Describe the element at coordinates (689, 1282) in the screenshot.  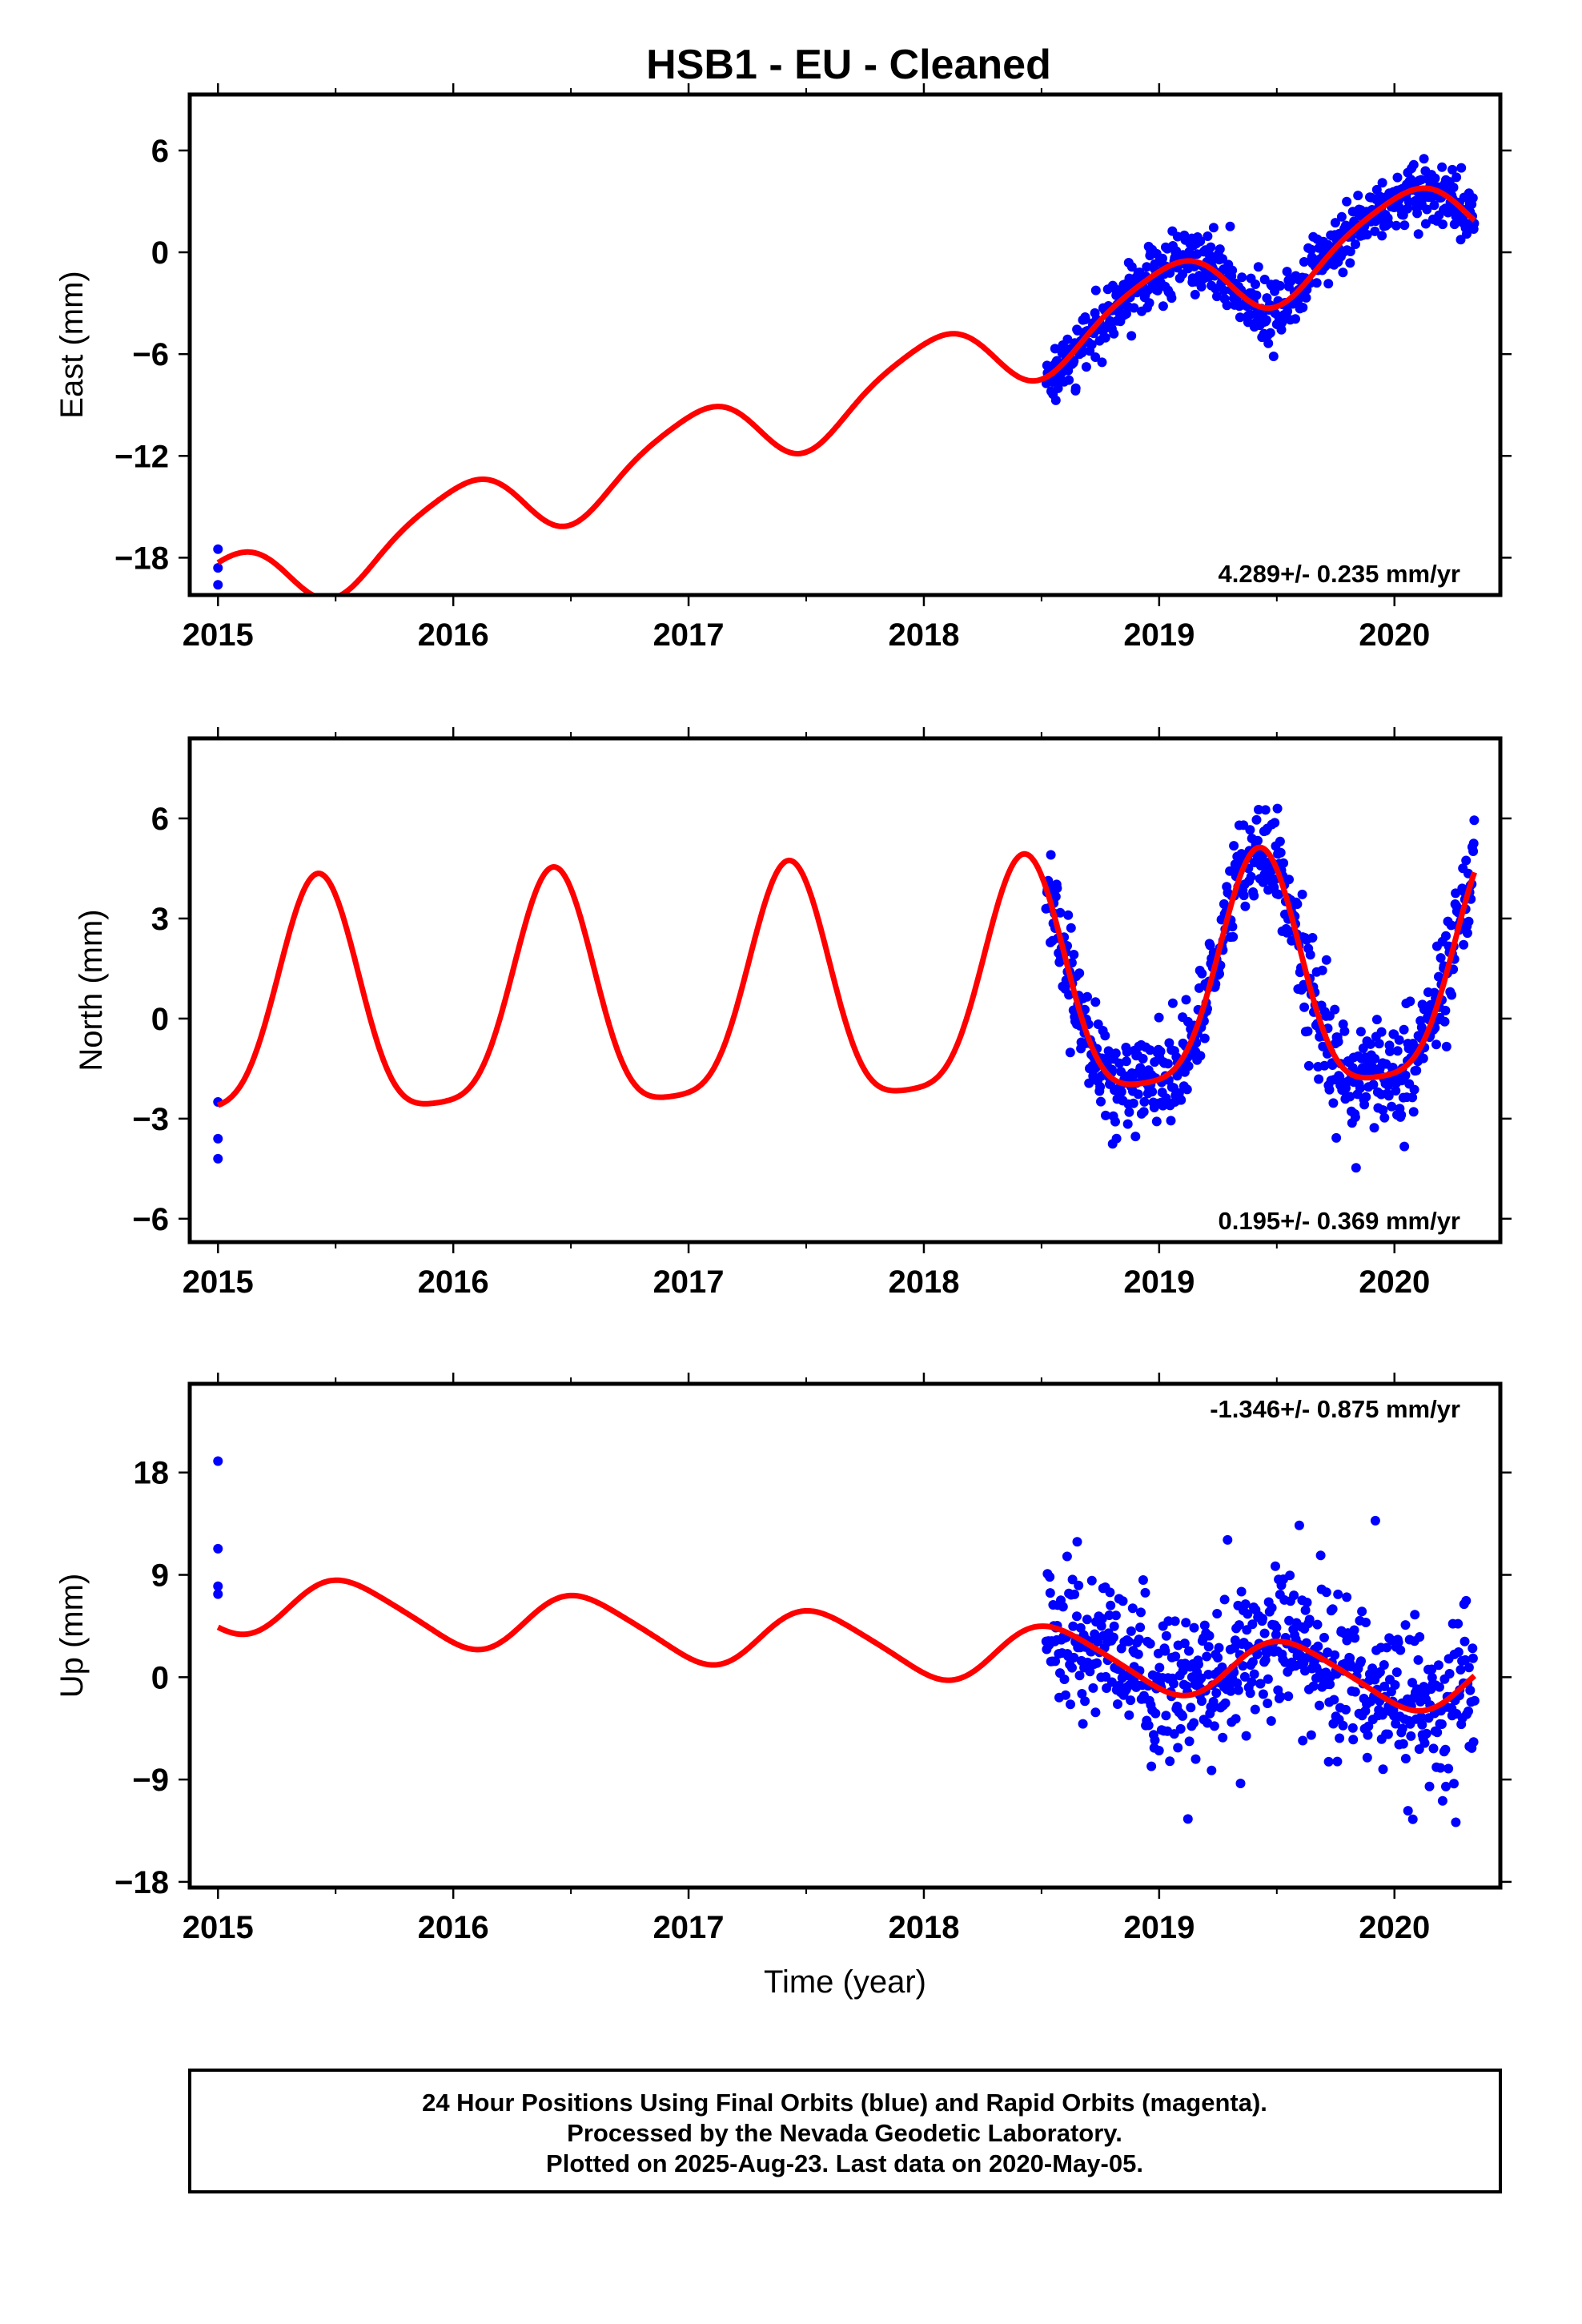
I see `north-xtick-label-2017: 2017` at that location.